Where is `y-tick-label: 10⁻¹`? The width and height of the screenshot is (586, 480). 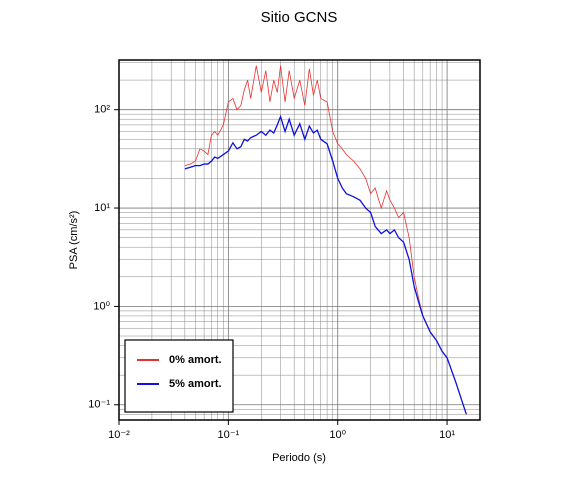
y-tick-label: 10⁻¹ is located at coordinates (99, 405).